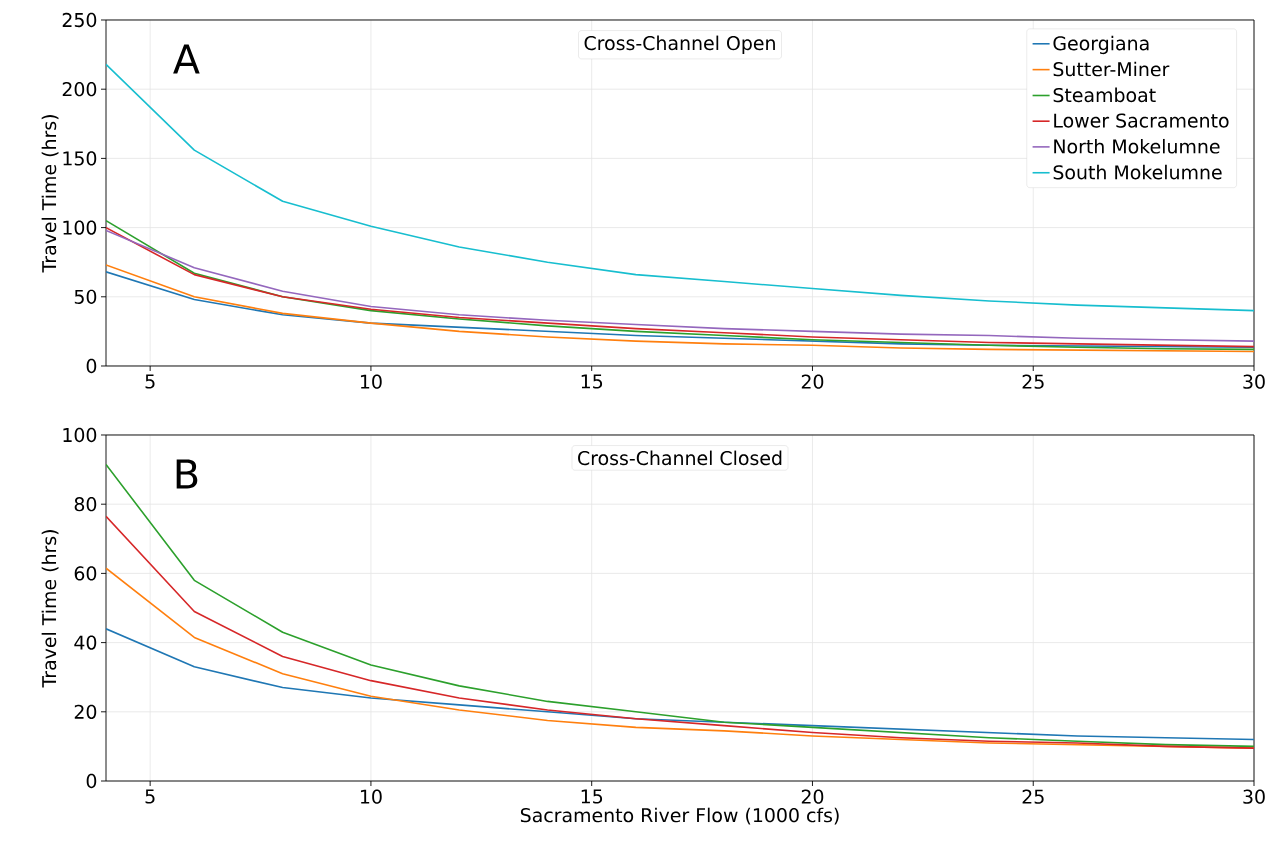 The width and height of the screenshot is (1269, 851). Describe the element at coordinates (679, 816) in the screenshot. I see `x-axis-title: Sacramento River Flow (1000 cfs)` at that location.